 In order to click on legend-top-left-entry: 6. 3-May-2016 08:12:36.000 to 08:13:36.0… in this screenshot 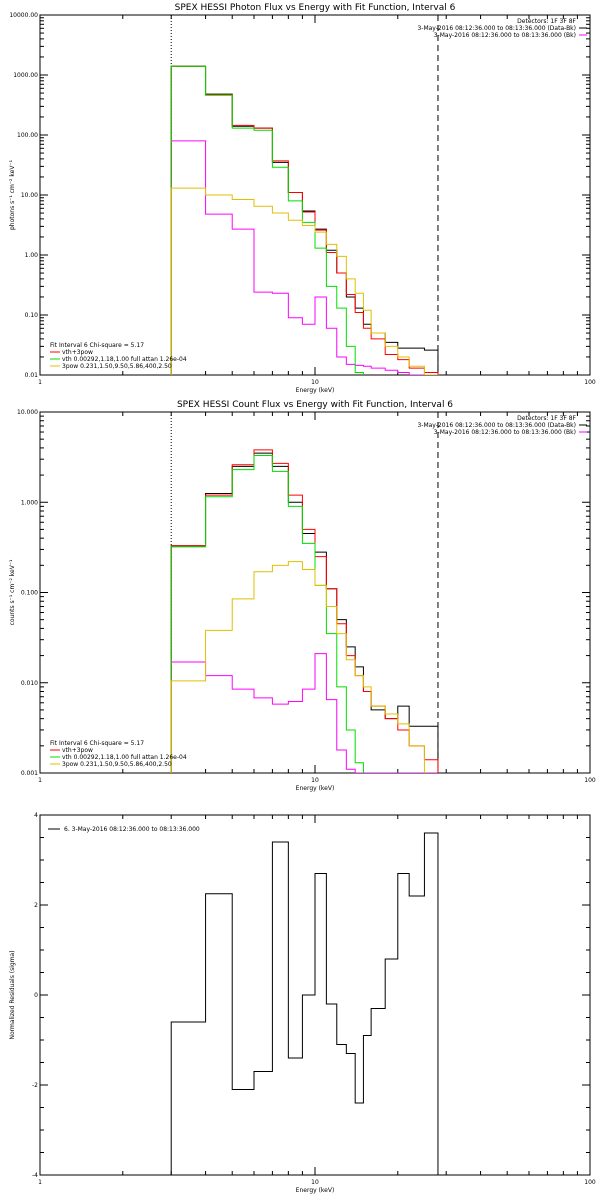, I will do `click(132, 829)`.